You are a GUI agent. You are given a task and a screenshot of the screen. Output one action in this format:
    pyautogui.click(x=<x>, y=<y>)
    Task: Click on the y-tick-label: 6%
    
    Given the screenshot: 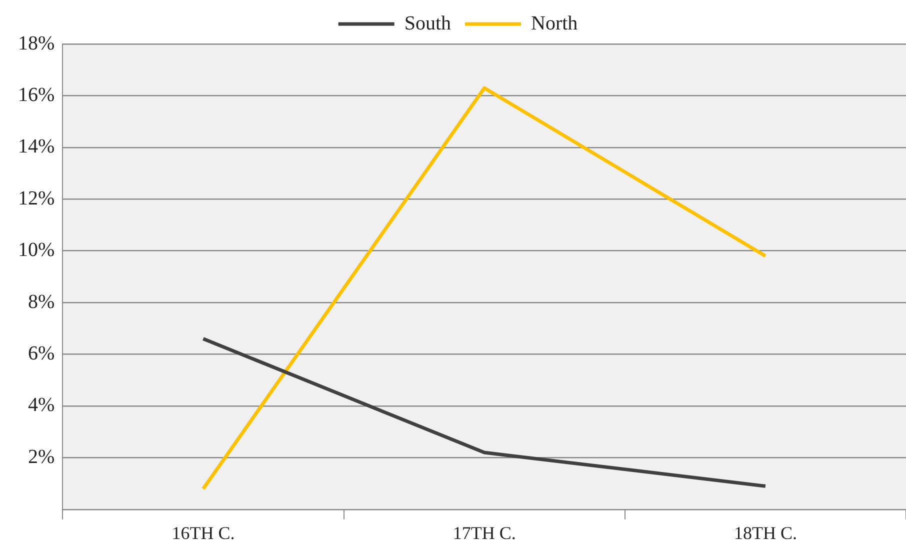 What is the action you would take?
    pyautogui.click(x=41, y=353)
    